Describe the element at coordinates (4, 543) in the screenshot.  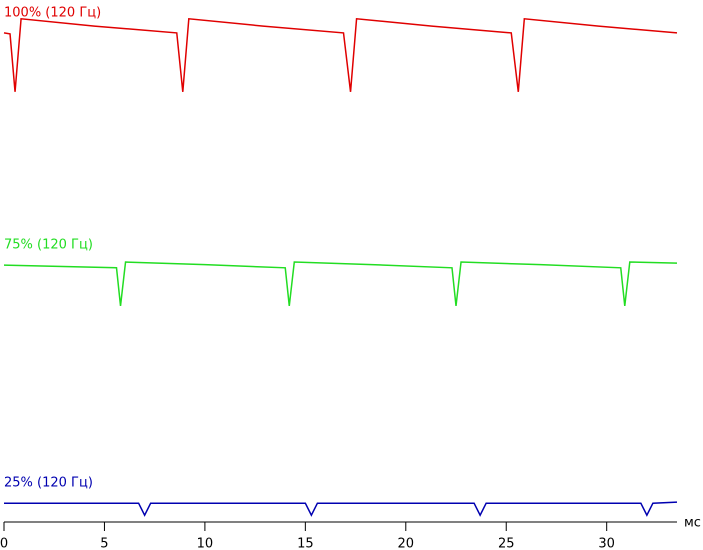
I see `x-tick-label: 0` at that location.